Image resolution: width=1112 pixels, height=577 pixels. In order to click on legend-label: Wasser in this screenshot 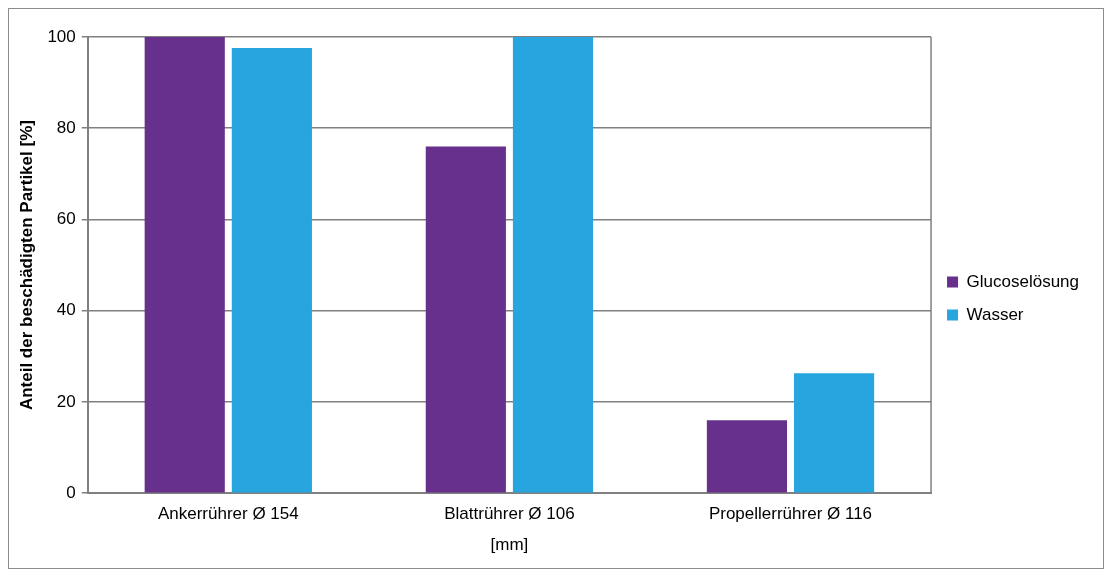, I will do `click(995, 314)`.